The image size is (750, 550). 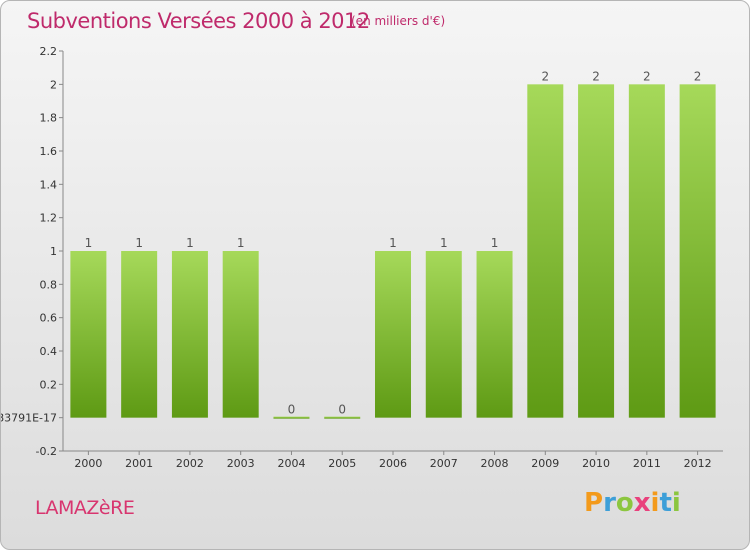 What do you see at coordinates (665, 503) in the screenshot?
I see `logo-letter: t` at bounding box center [665, 503].